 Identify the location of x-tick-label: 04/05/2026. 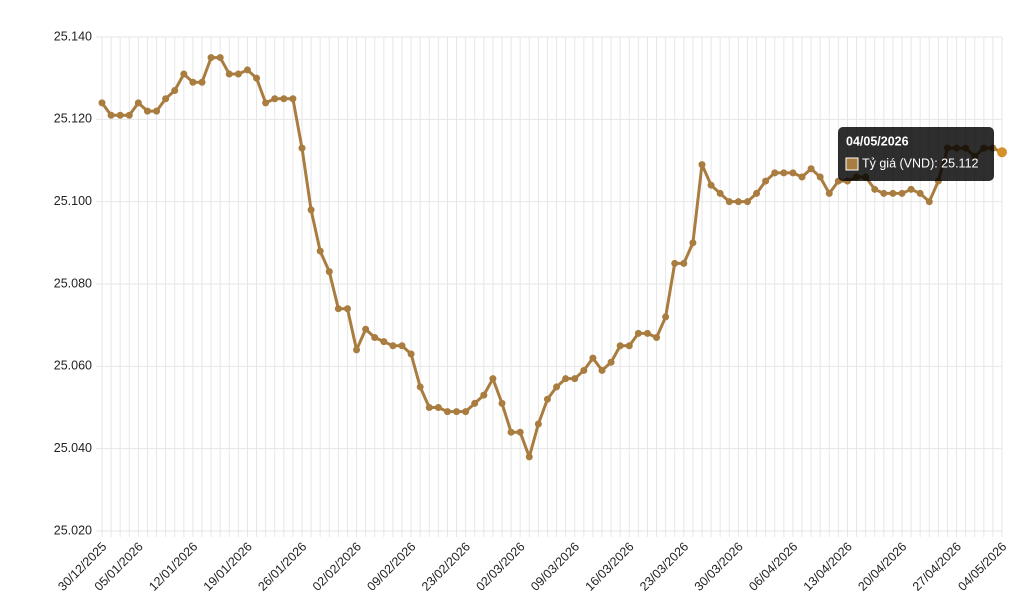
(982, 567).